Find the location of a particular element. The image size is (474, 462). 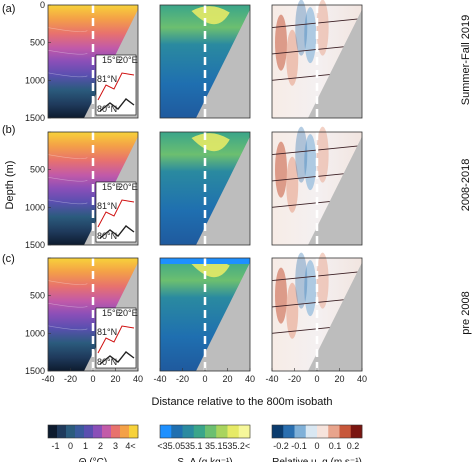

inset-map: 15°E20°E81°N 80°N is located at coordinates (116, 338).